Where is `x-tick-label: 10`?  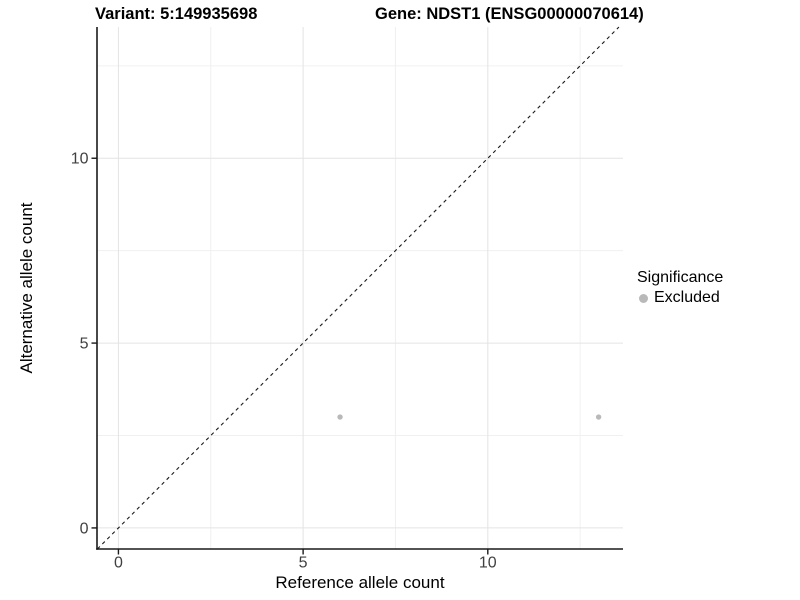 x-tick-label: 10 is located at coordinates (488, 563).